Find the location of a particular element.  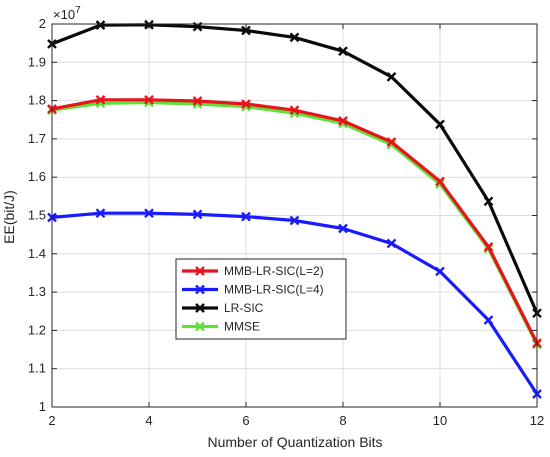

y-multiplier: ×10⁷ is located at coordinates (67, 13).